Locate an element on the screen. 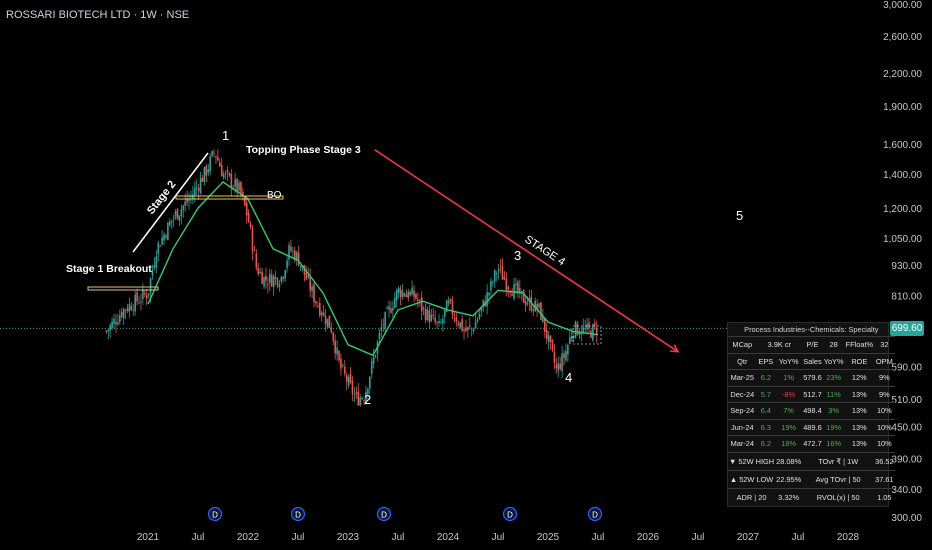  quarter-row: Jun-24 6.3 19% 489.6 19% 13% 10% is located at coordinates (811, 427).